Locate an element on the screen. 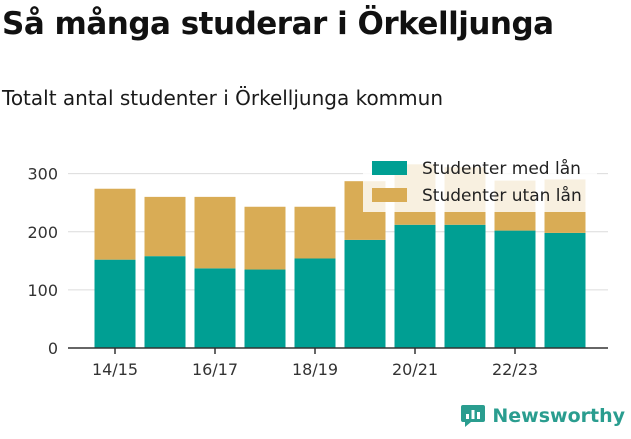  x-tick-label: 22/23 is located at coordinates (515, 369).